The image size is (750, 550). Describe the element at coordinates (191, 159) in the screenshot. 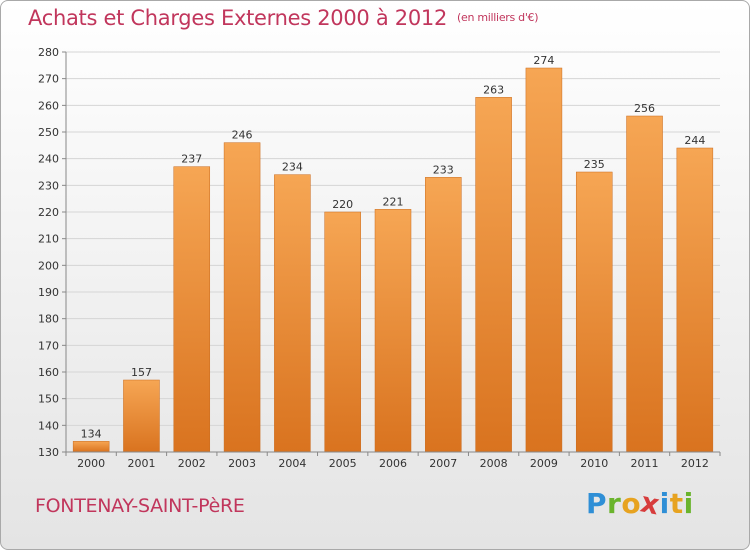

I see `data-label: 237` at that location.